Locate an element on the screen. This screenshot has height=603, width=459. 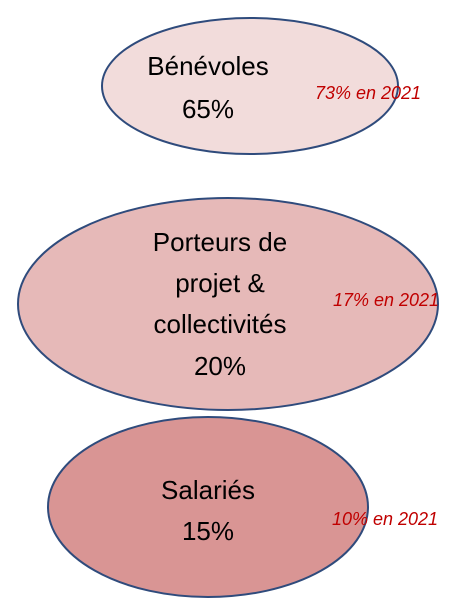
node-label: Bénévoles is located at coordinates (207, 66).